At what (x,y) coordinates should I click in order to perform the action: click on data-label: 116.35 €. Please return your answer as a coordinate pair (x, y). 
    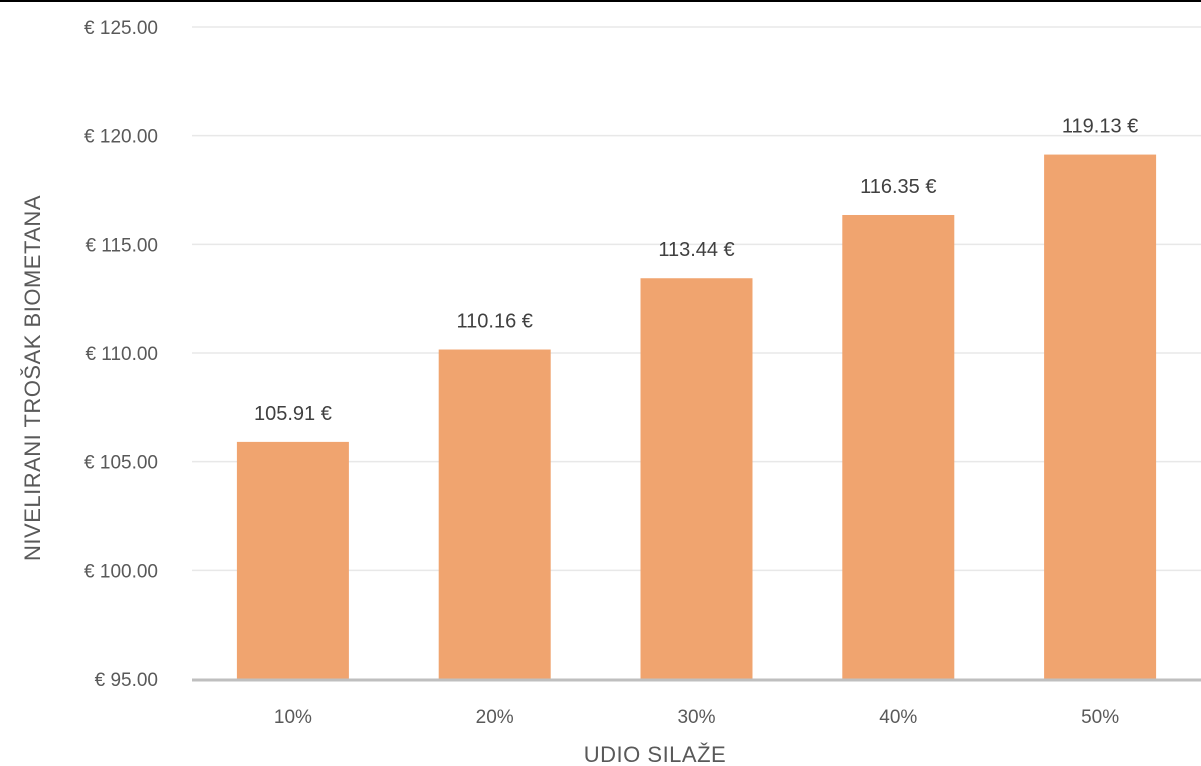
    Looking at the image, I should click on (898, 187).